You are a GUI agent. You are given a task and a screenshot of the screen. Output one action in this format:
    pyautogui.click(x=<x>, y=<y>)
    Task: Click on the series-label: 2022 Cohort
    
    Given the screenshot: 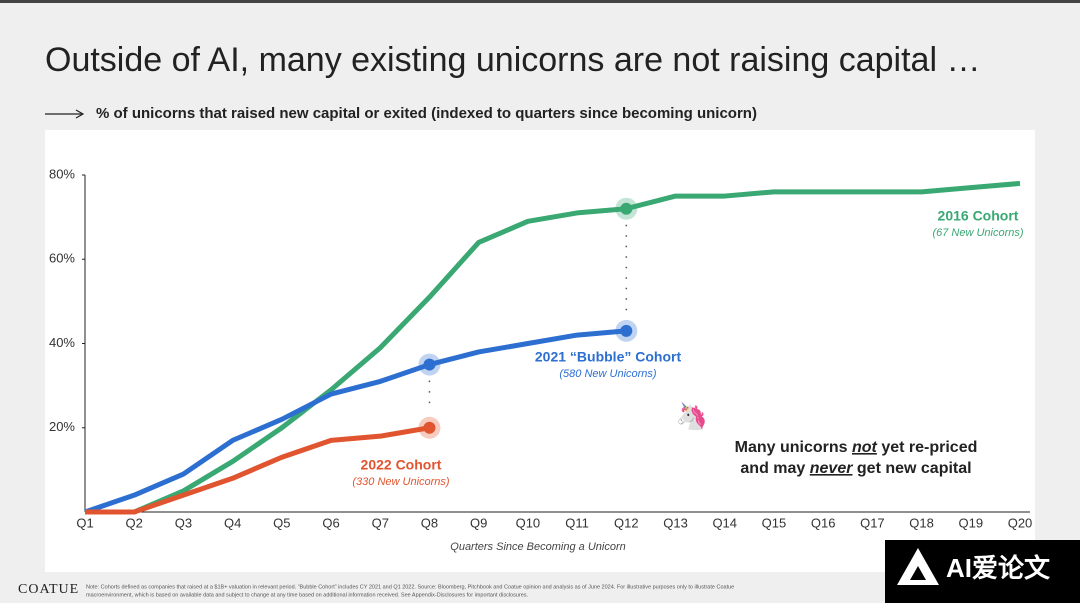 What is the action you would take?
    pyautogui.click(x=401, y=465)
    